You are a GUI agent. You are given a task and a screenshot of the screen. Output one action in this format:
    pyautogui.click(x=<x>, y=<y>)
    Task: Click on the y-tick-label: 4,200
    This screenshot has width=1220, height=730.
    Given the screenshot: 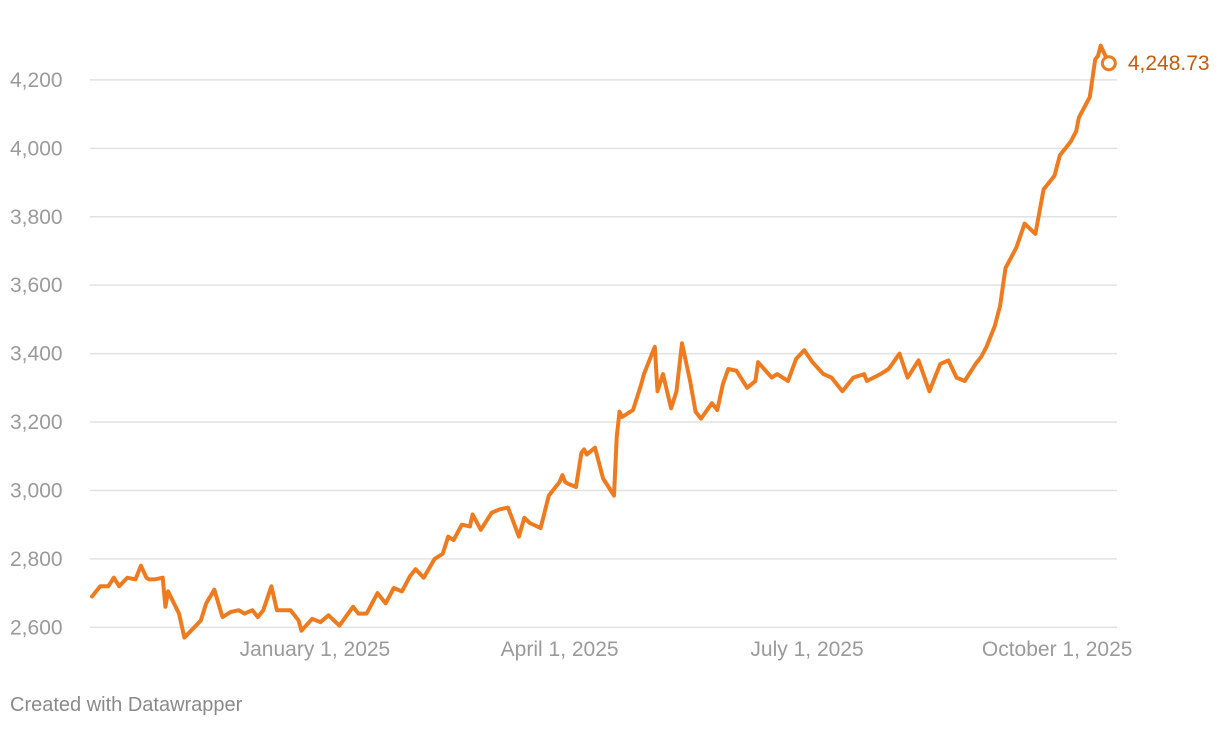 What is the action you would take?
    pyautogui.click(x=36, y=80)
    